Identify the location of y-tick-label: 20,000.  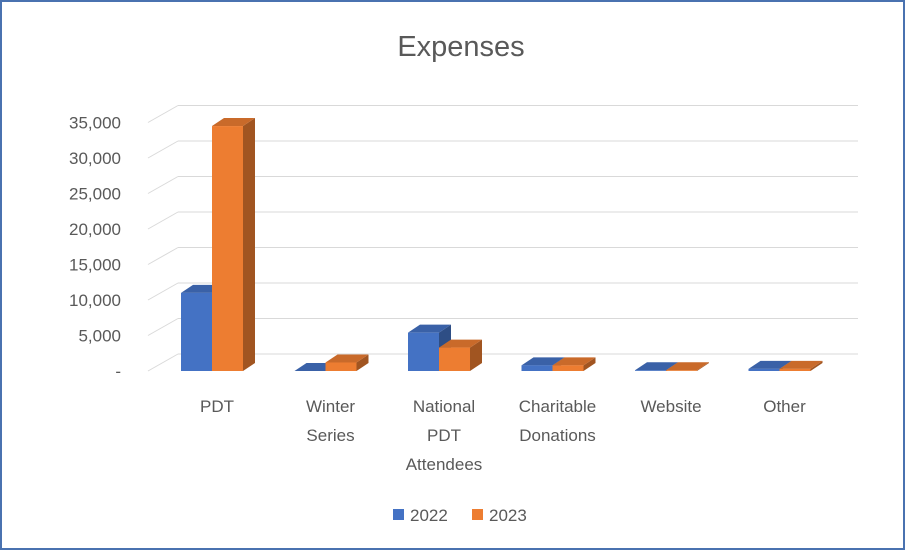
(95, 229).